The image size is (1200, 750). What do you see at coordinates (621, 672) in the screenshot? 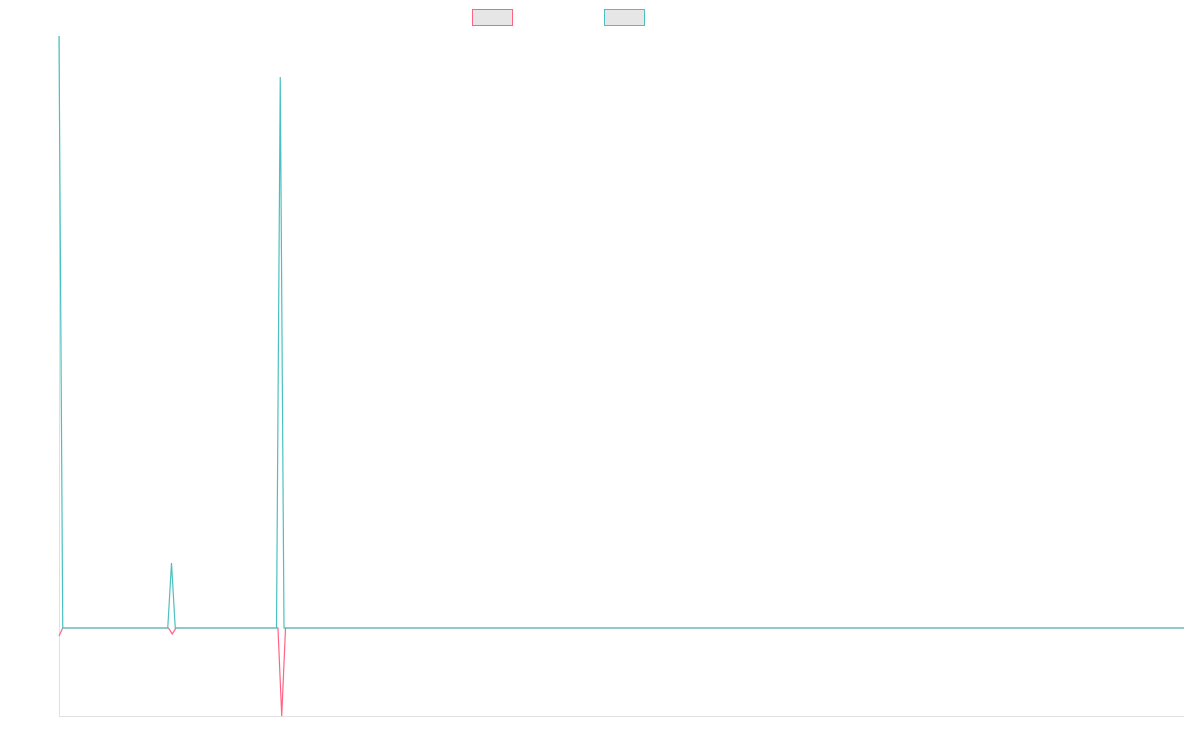
I see `series-line` at bounding box center [621, 672].